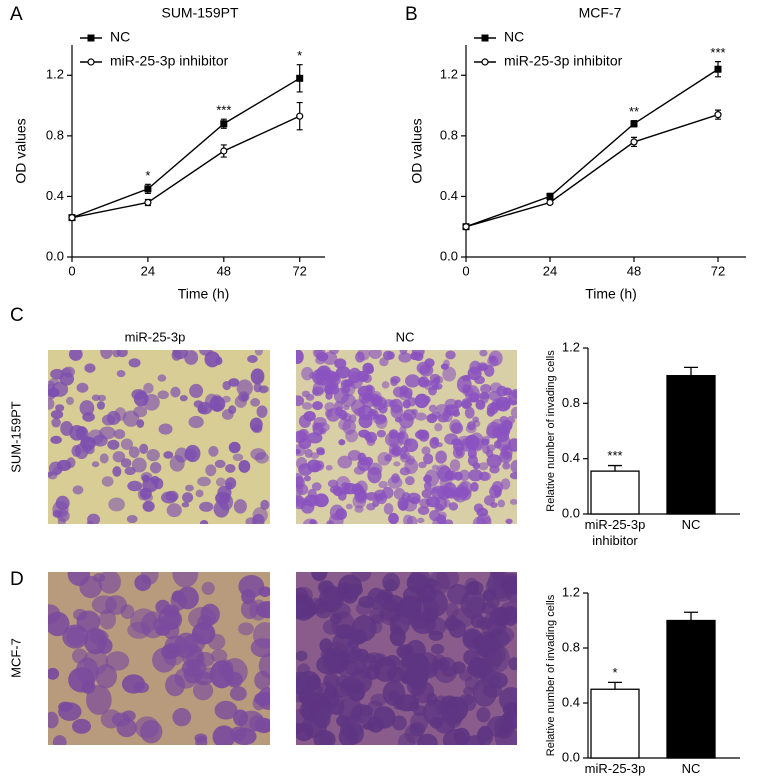 This screenshot has height=776, width=765. What do you see at coordinates (199, 13) in the screenshot?
I see `chart-title: SUM-159PT` at bounding box center [199, 13].